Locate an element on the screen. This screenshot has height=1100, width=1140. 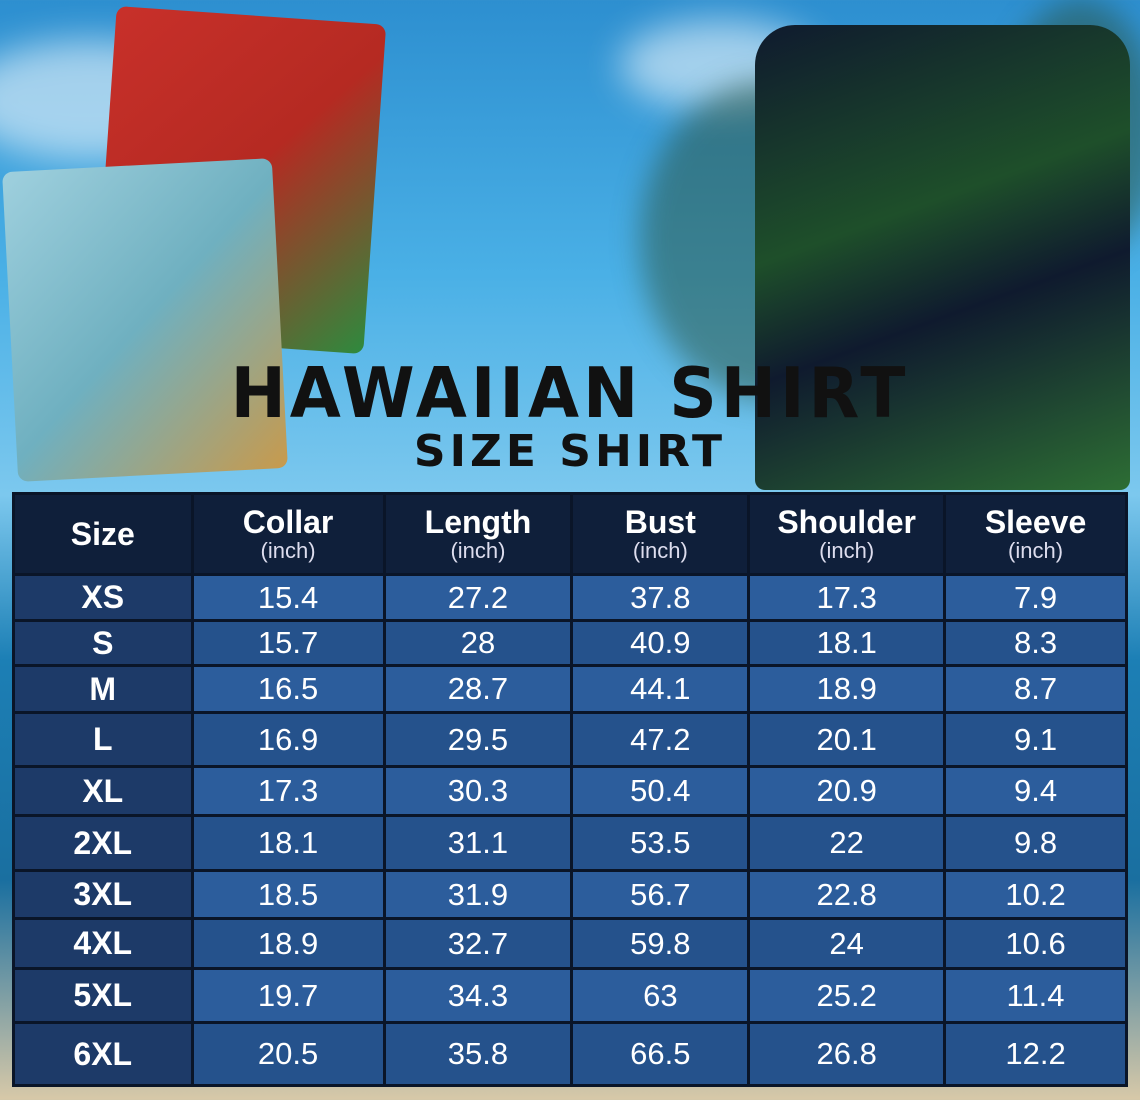
measurement-cell: 47.2 is located at coordinates (660, 739).